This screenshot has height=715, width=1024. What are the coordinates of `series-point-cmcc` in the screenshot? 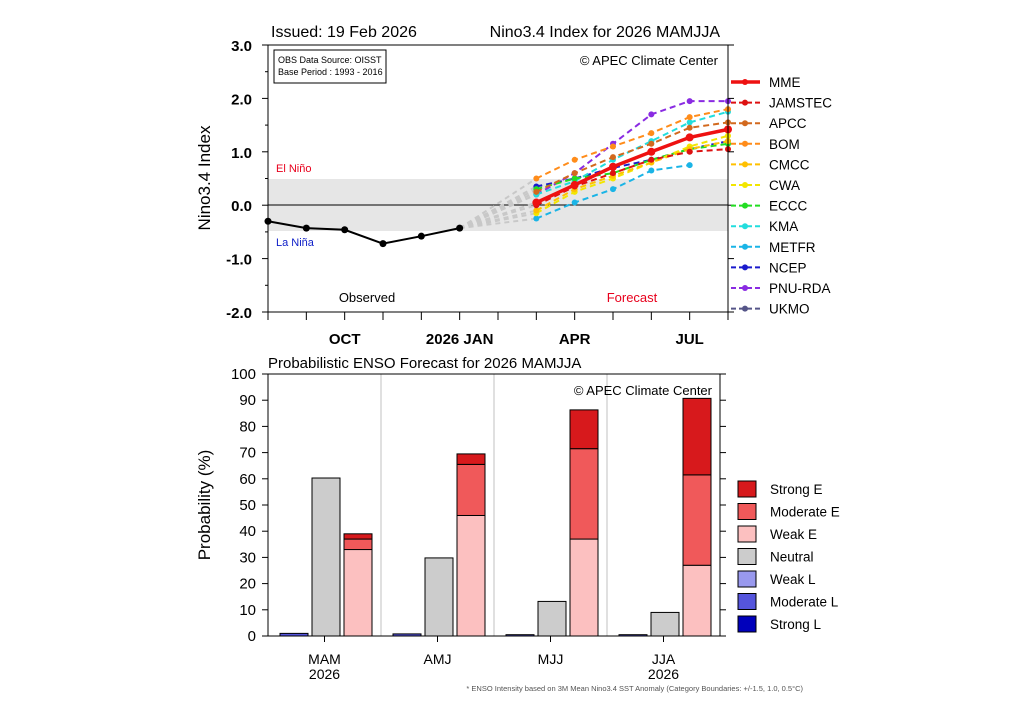 It's located at (536, 210).